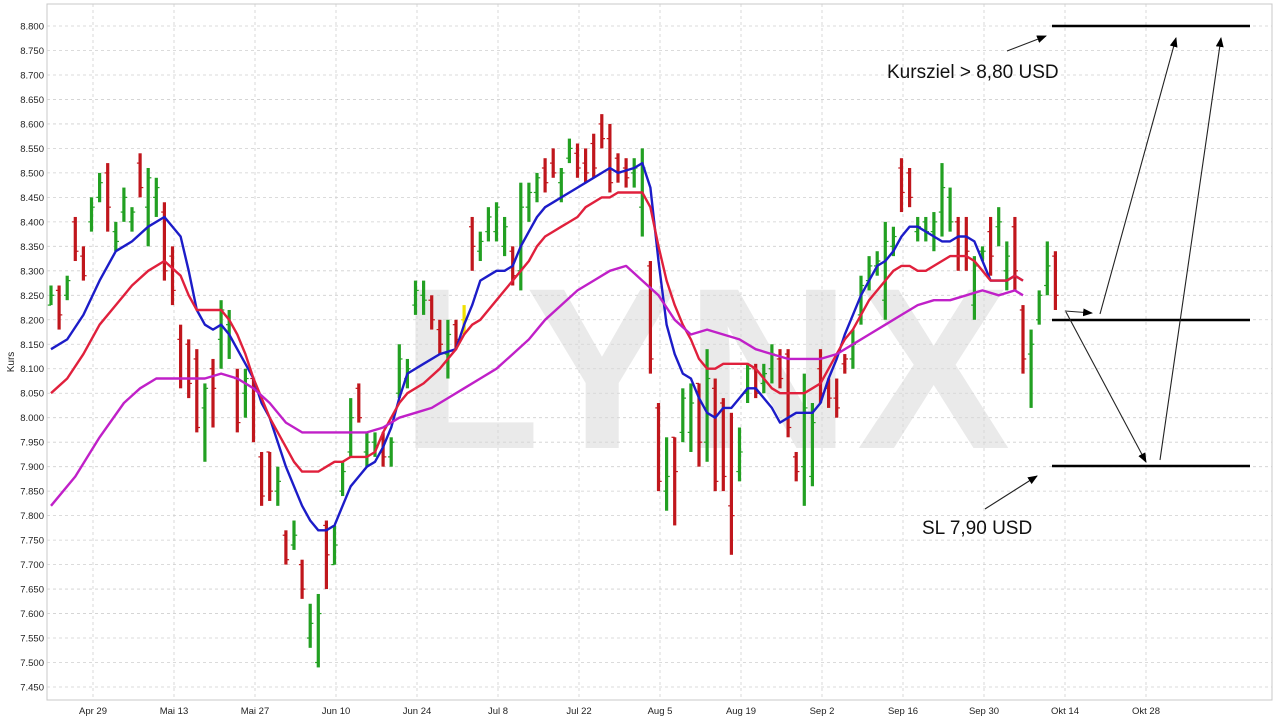 The width and height of the screenshot is (1280, 720). I want to click on y-tick-label: 7.850, so click(32, 492).